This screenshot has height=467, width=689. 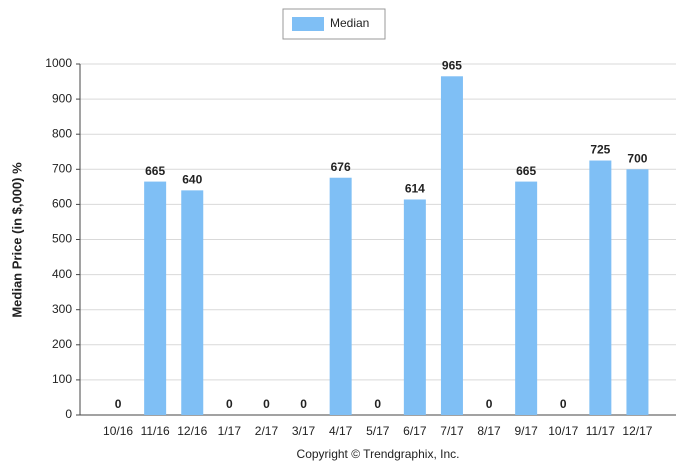 I want to click on x-tick-label: 2/17, so click(x=267, y=431).